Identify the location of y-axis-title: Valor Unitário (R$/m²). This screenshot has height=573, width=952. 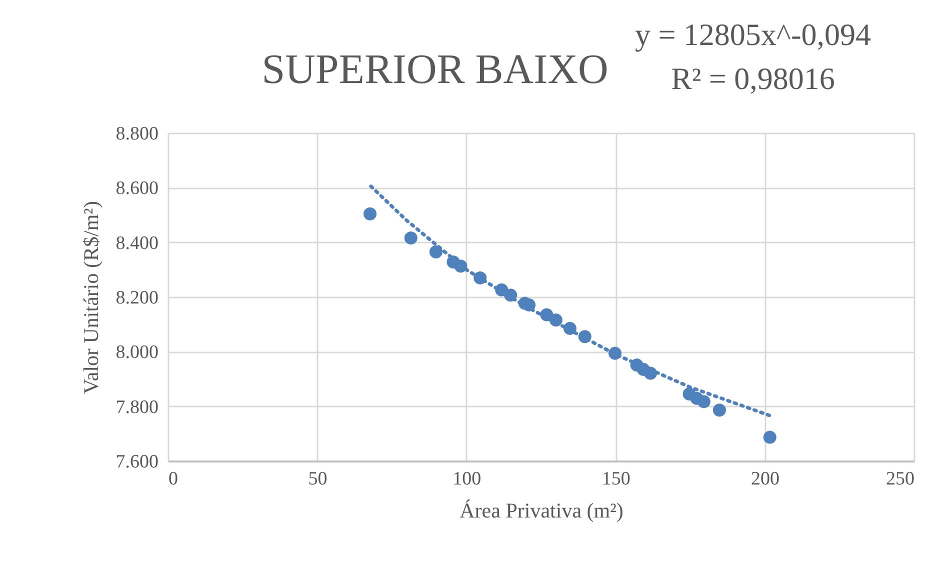
(90, 297).